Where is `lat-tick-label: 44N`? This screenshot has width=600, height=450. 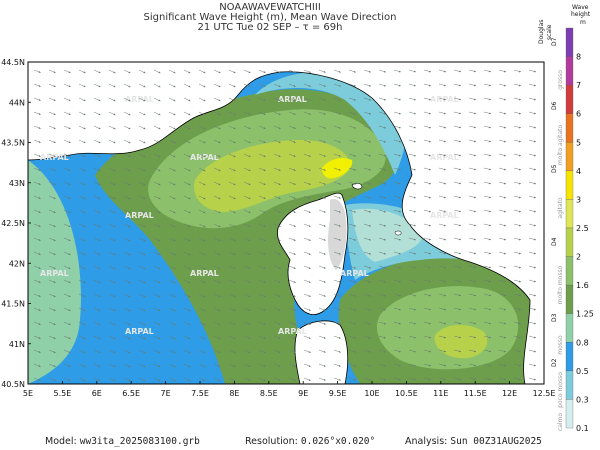 lat-tick-label: 44N is located at coordinates (17, 102).